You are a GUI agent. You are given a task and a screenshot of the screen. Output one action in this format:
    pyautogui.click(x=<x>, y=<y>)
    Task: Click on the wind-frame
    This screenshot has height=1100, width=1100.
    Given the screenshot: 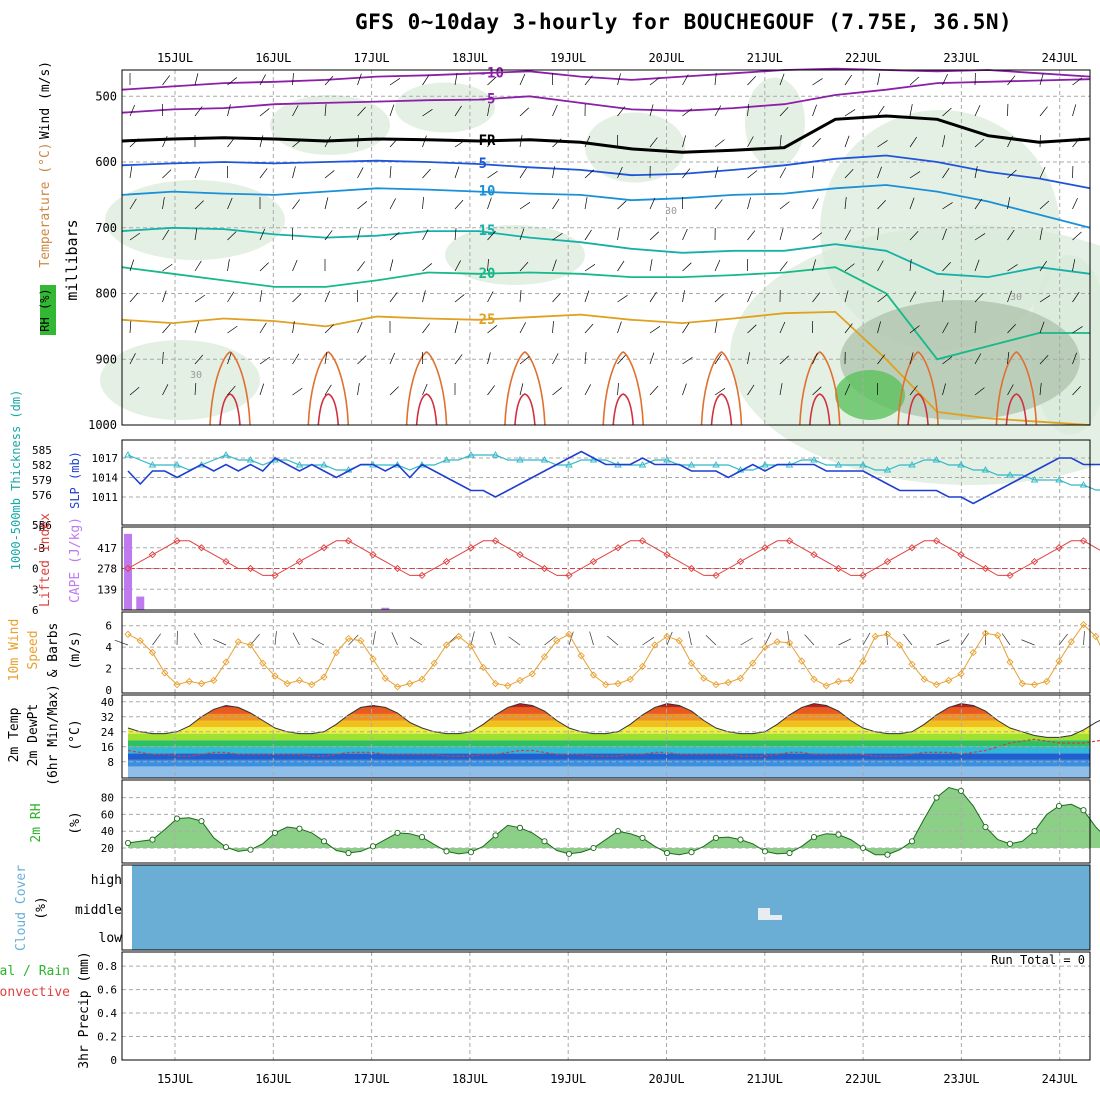 What is the action you would take?
    pyautogui.click(x=606, y=652)
    